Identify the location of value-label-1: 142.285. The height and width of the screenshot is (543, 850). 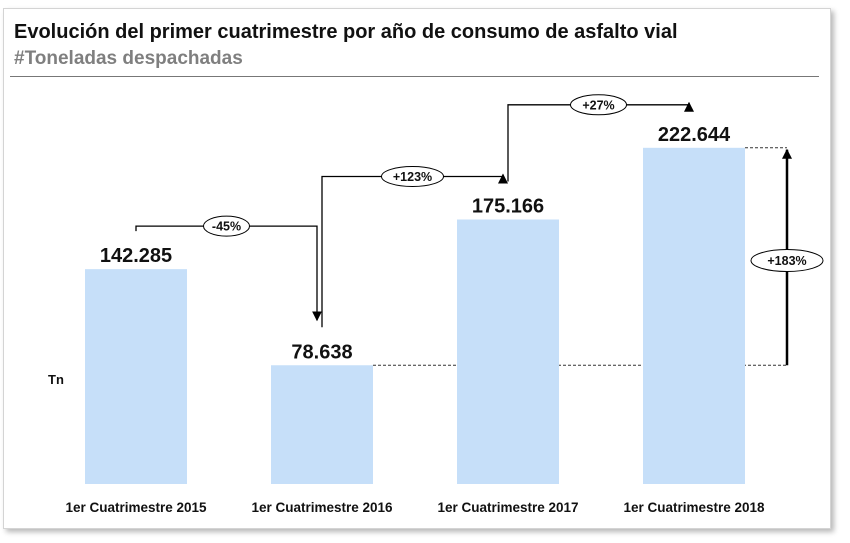
(136, 256).